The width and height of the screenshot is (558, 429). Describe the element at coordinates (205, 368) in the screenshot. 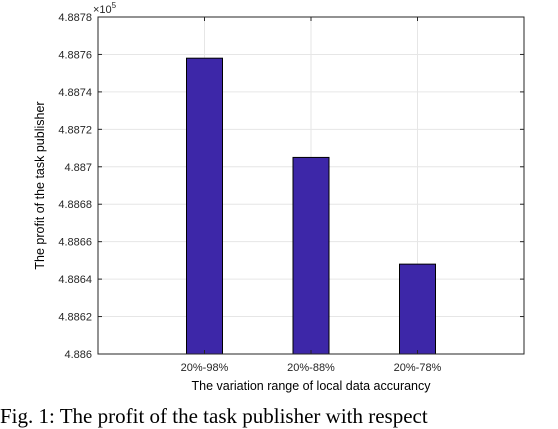

I see `x-tick-label: 20%-98%` at that location.